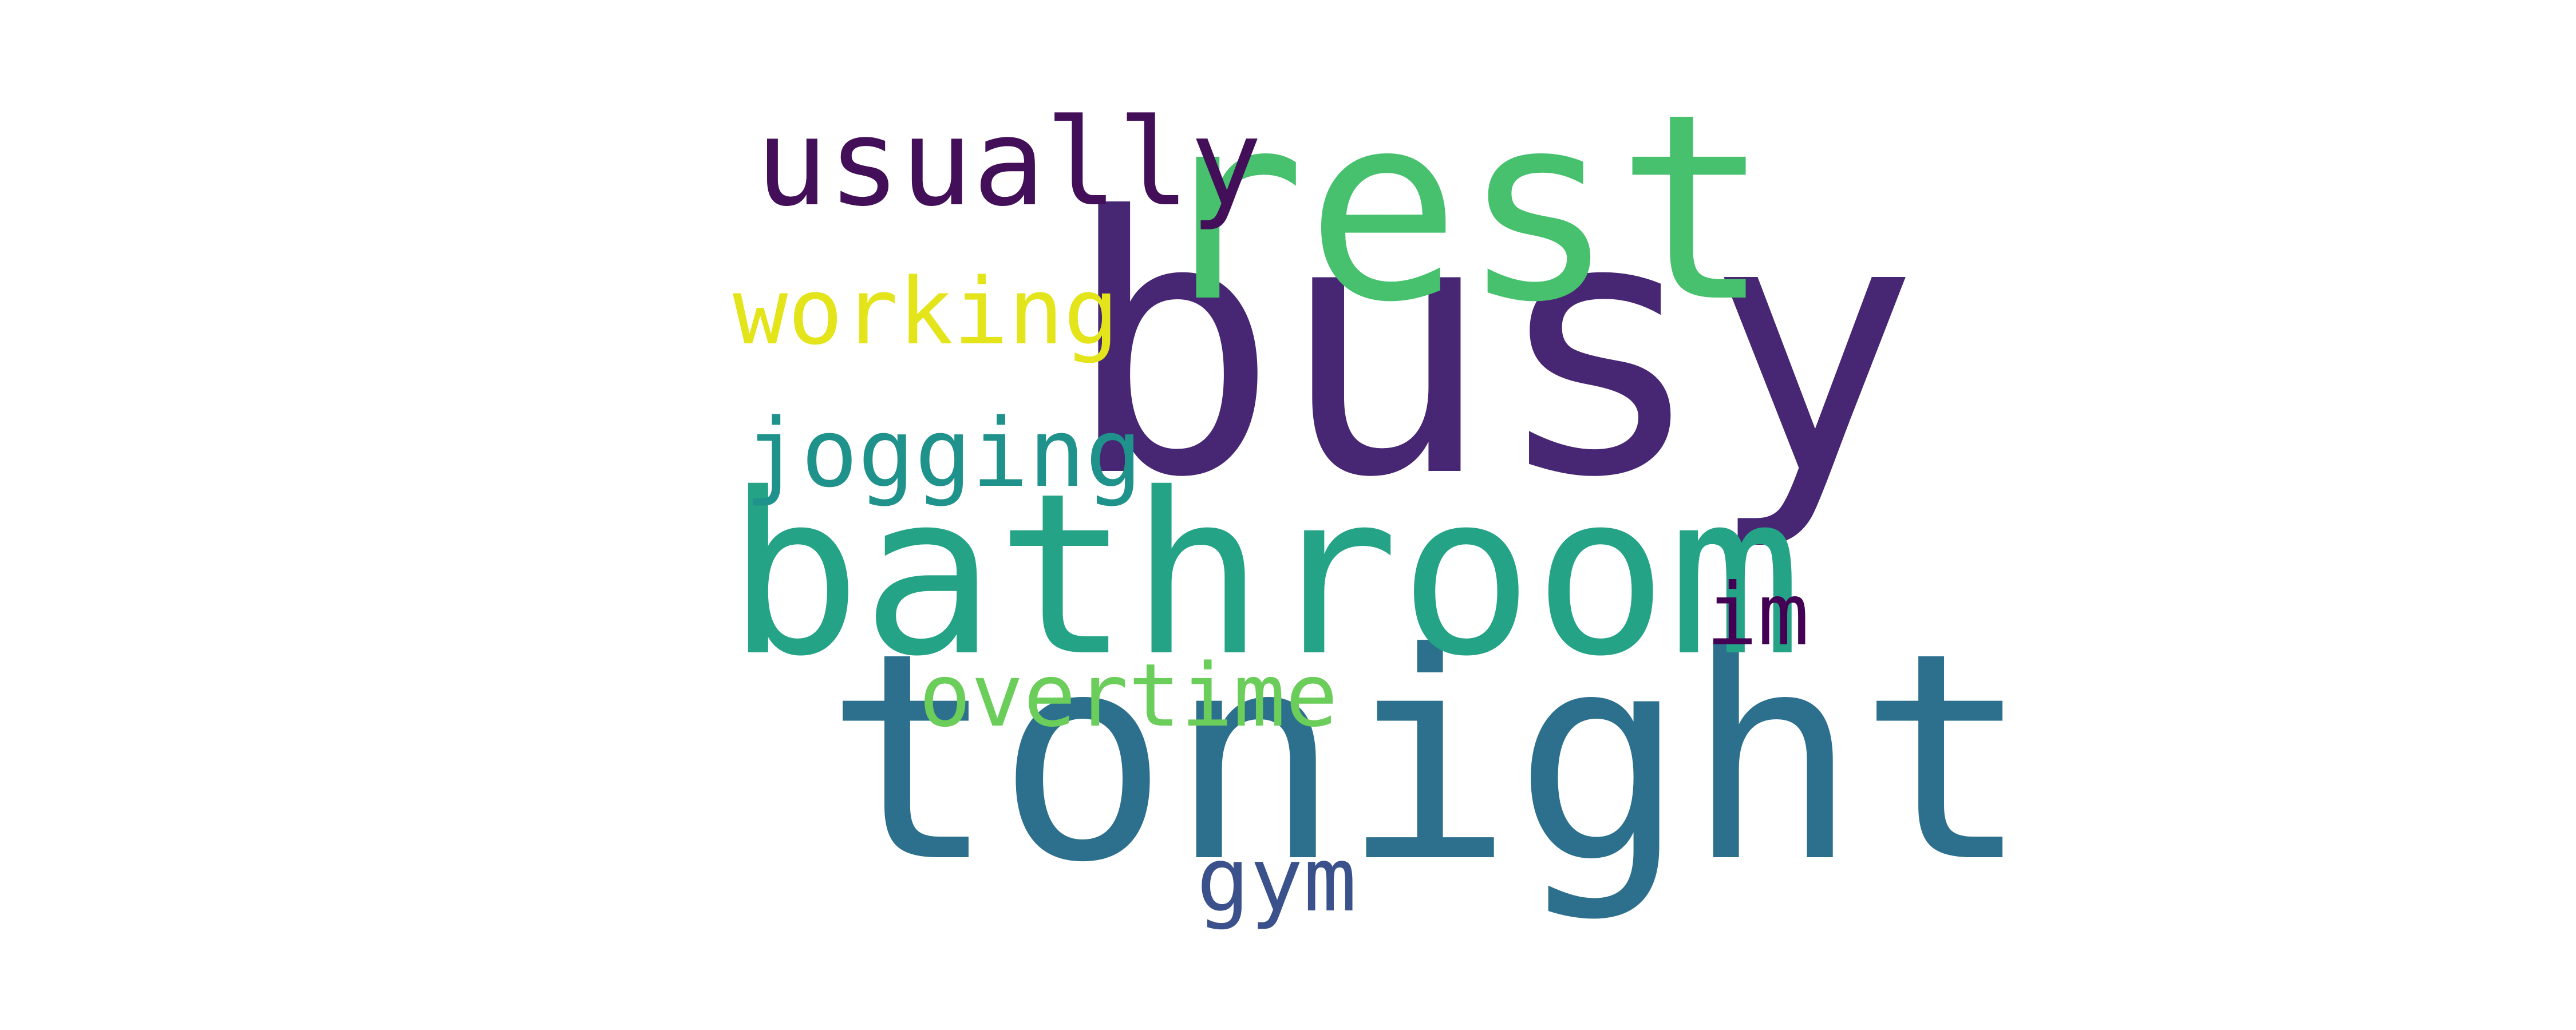 The height and width of the screenshot is (1030, 2576). What do you see at coordinates (1461, 209) in the screenshot?
I see `word-rest: rest` at bounding box center [1461, 209].